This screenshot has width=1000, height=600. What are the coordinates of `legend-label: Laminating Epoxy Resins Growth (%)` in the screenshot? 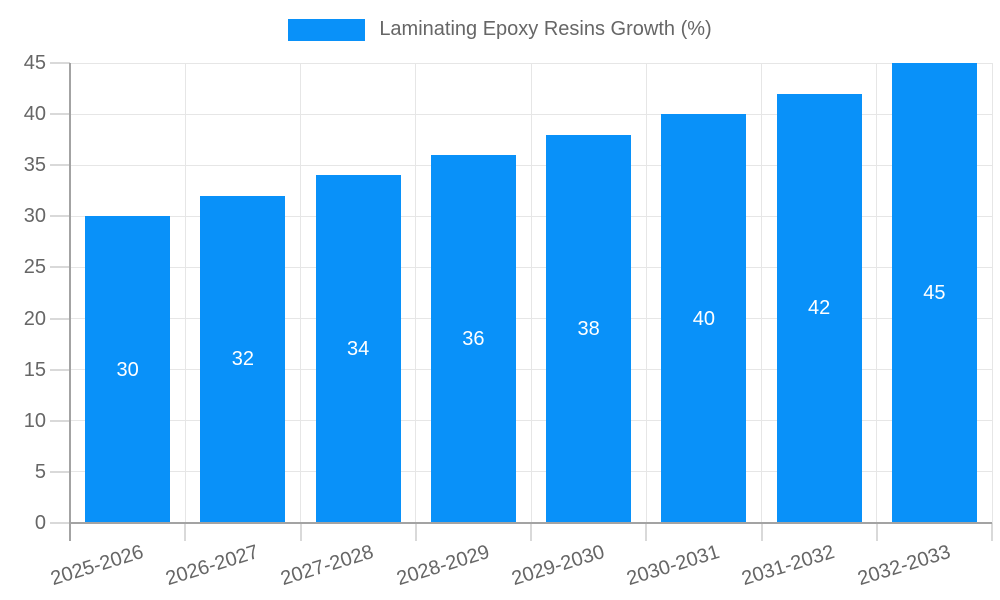 It's located at (545, 29).